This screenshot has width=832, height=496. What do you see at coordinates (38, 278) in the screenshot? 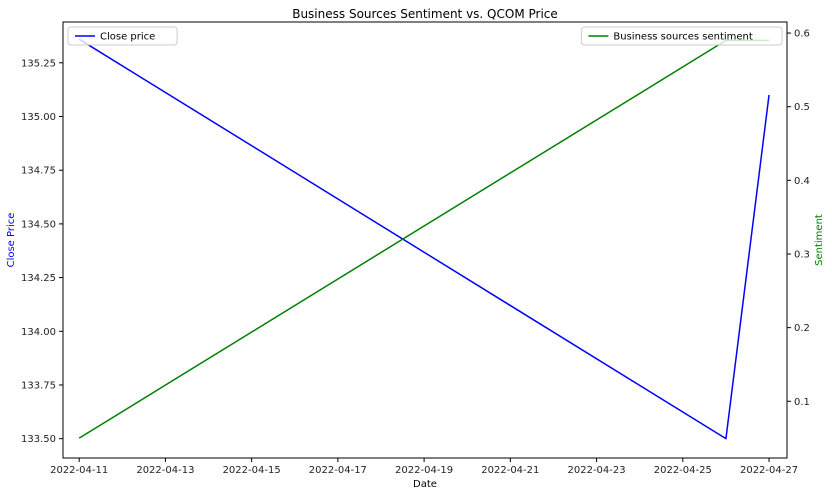
I see `y-left-tick-label: 134.25` at bounding box center [38, 278].